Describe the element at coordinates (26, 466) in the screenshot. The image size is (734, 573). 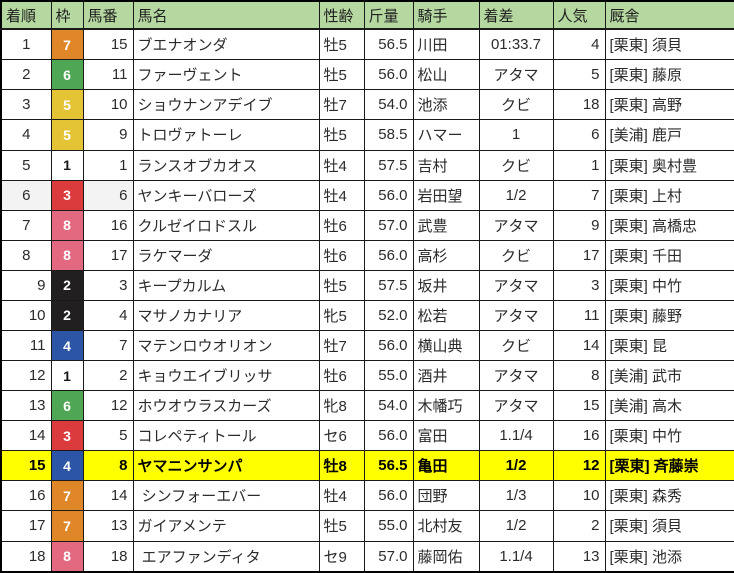
I see `cell-rank: 15` at that location.